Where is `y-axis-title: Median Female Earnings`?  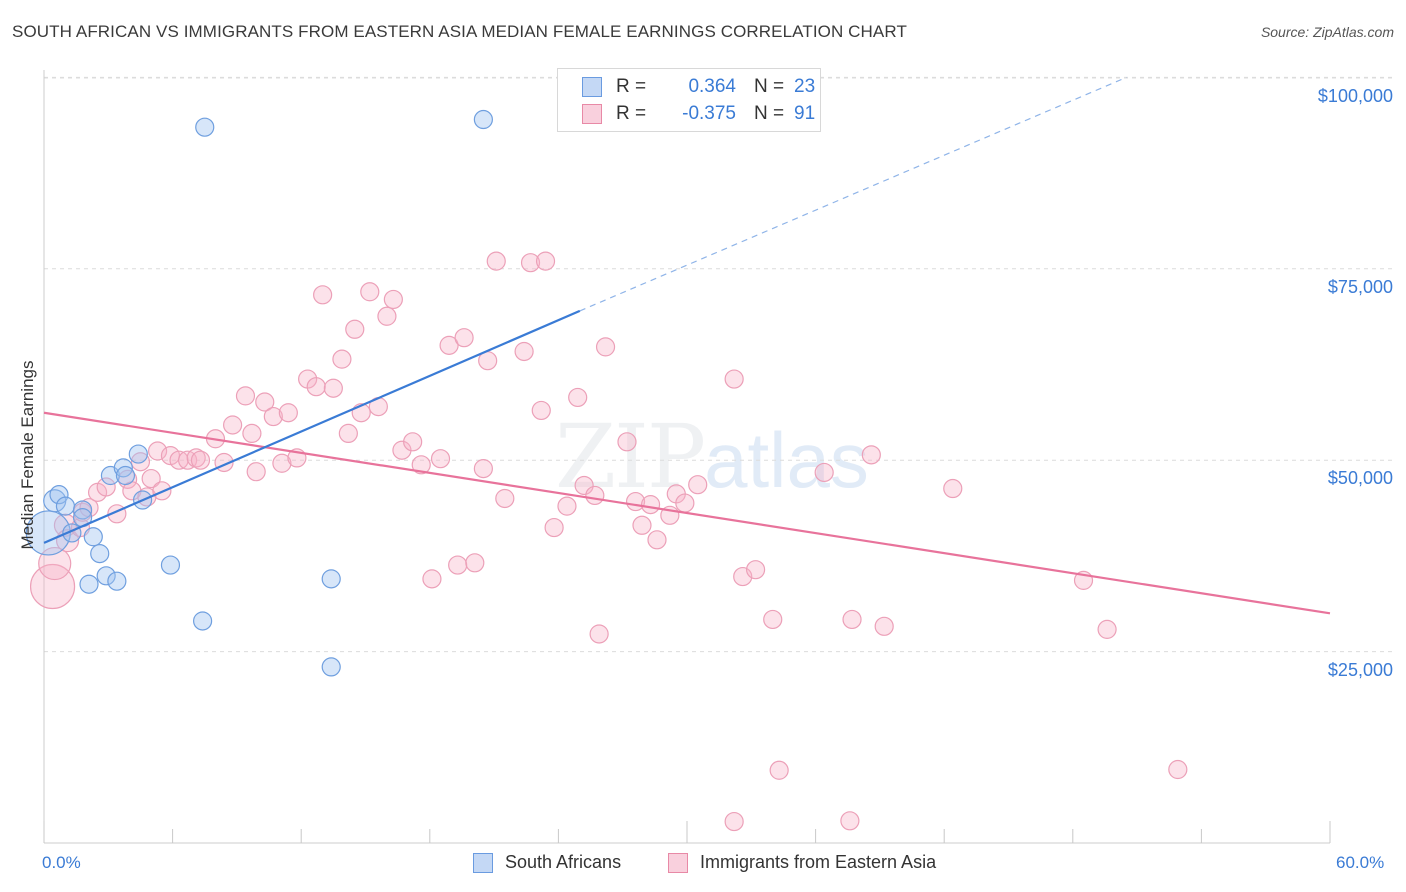 y-axis-title: Median Female Earnings is located at coordinates (27, 455).